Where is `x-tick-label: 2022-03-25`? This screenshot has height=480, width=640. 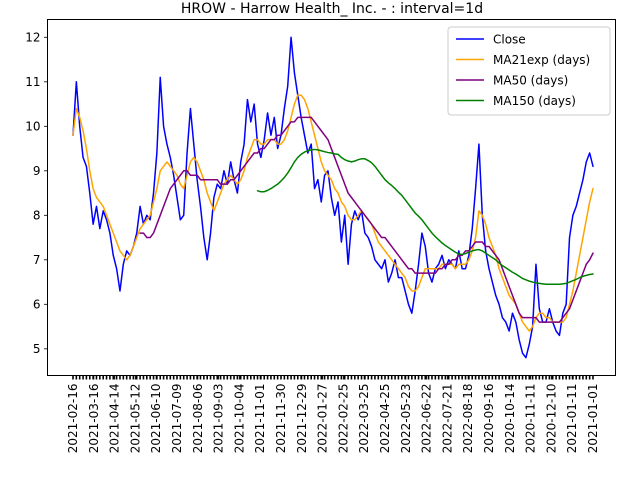
x-tick-label: 2022-03-25 is located at coordinates (364, 419).